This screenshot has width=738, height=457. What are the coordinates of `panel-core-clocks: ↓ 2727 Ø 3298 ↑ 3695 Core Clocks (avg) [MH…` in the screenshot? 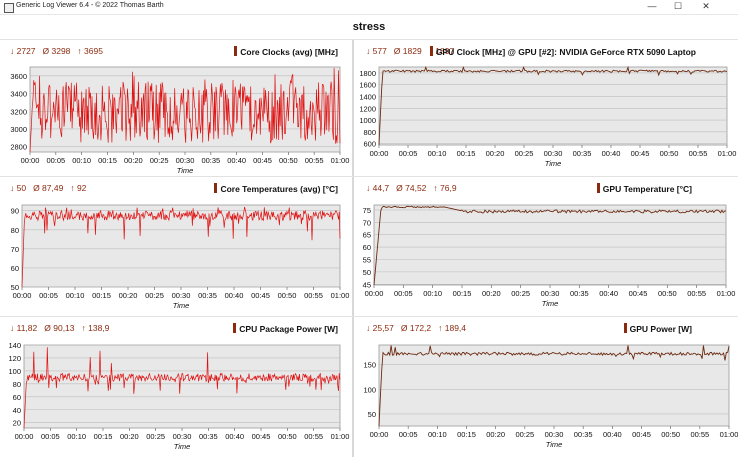 It's located at (175, 107).